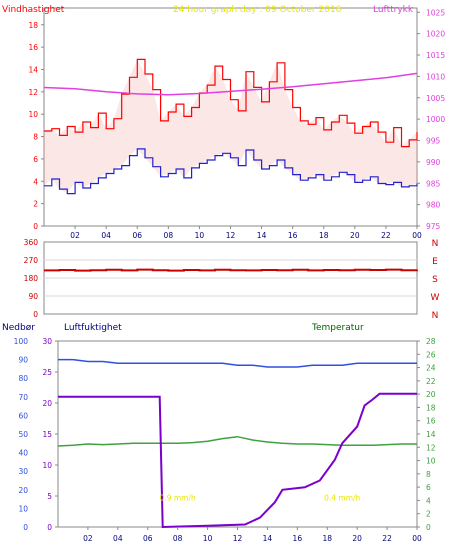 This screenshot has width=466, height=555. What do you see at coordinates (47, 465) in the screenshot?
I see `rain-y-tick-label: 10` at bounding box center [47, 465].